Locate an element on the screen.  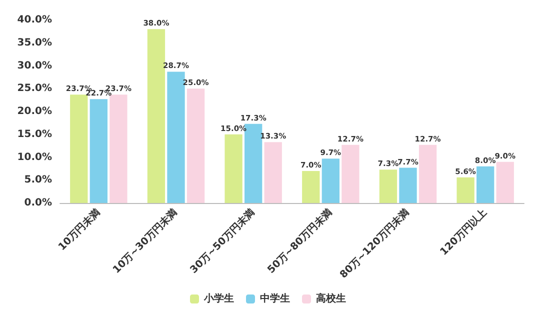
y-tick-label: 0.0% is located at coordinates (38, 203).